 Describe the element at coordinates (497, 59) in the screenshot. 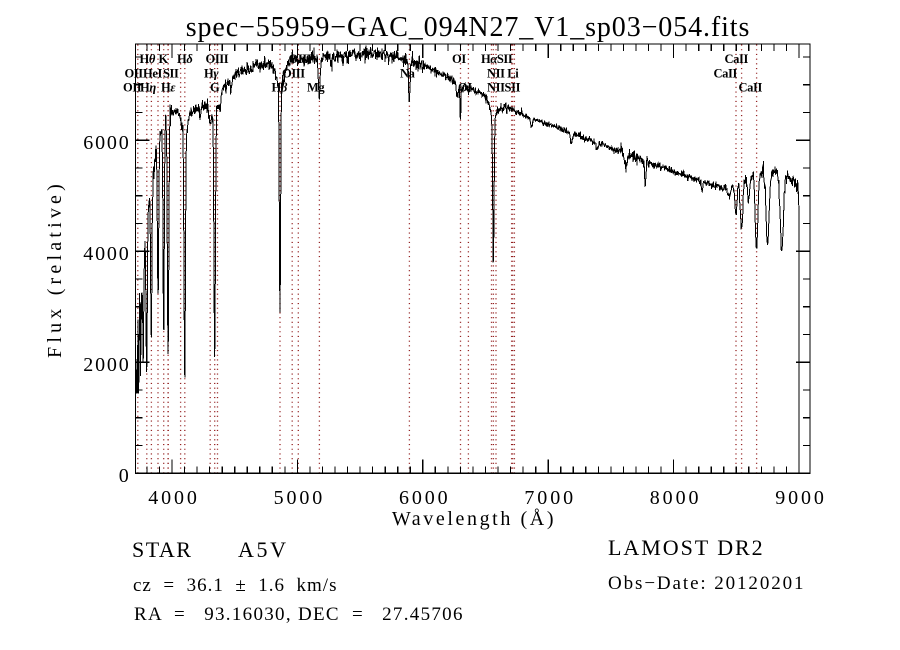

I see `svg-text: HαSII` at that location.